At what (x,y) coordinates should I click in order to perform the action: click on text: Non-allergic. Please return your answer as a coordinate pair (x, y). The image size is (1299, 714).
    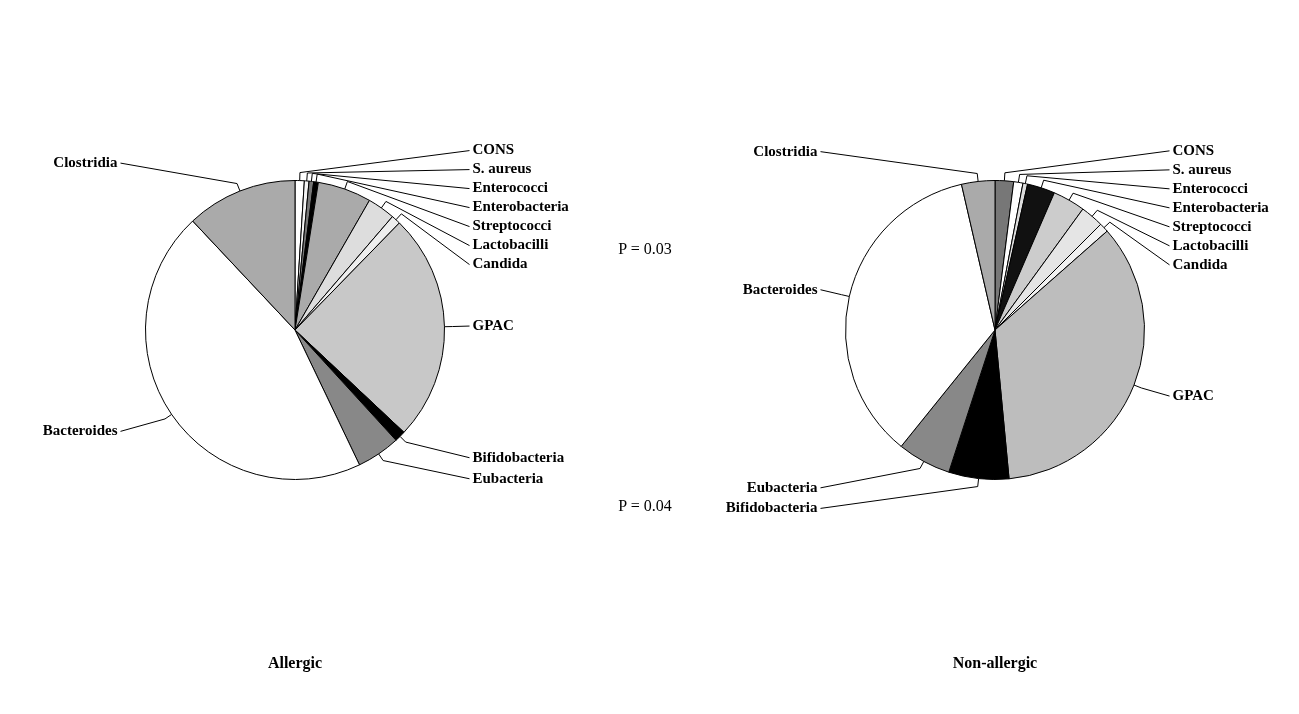
    Looking at the image, I should click on (995, 663).